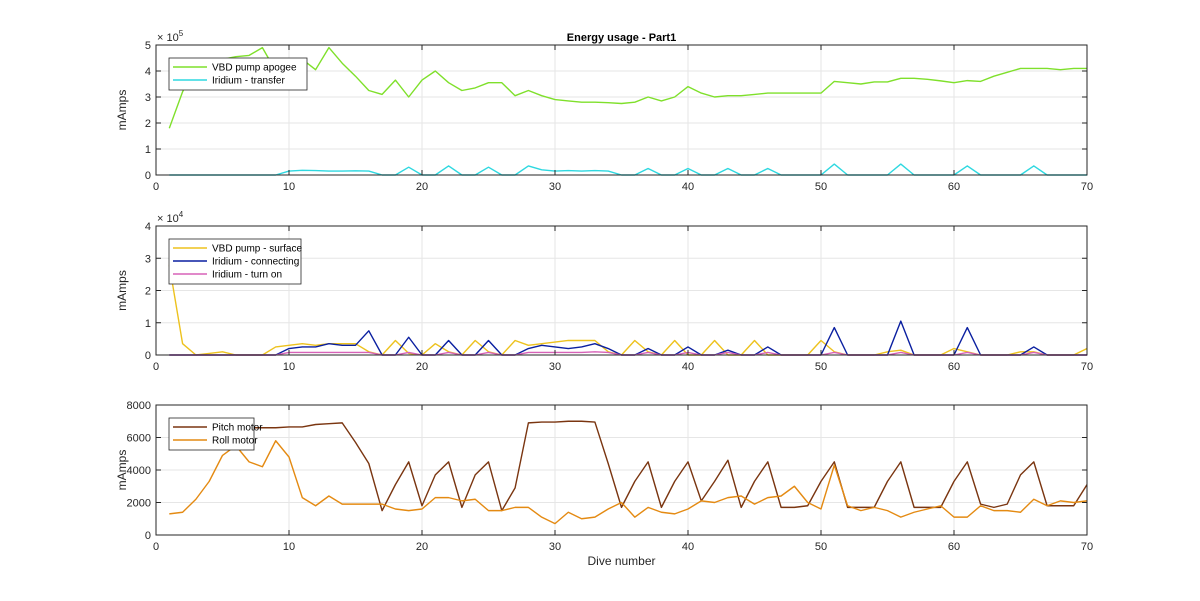 This screenshot has width=1200, height=601. I want to click on y-multiplier: × 10⁴, so click(170, 217).